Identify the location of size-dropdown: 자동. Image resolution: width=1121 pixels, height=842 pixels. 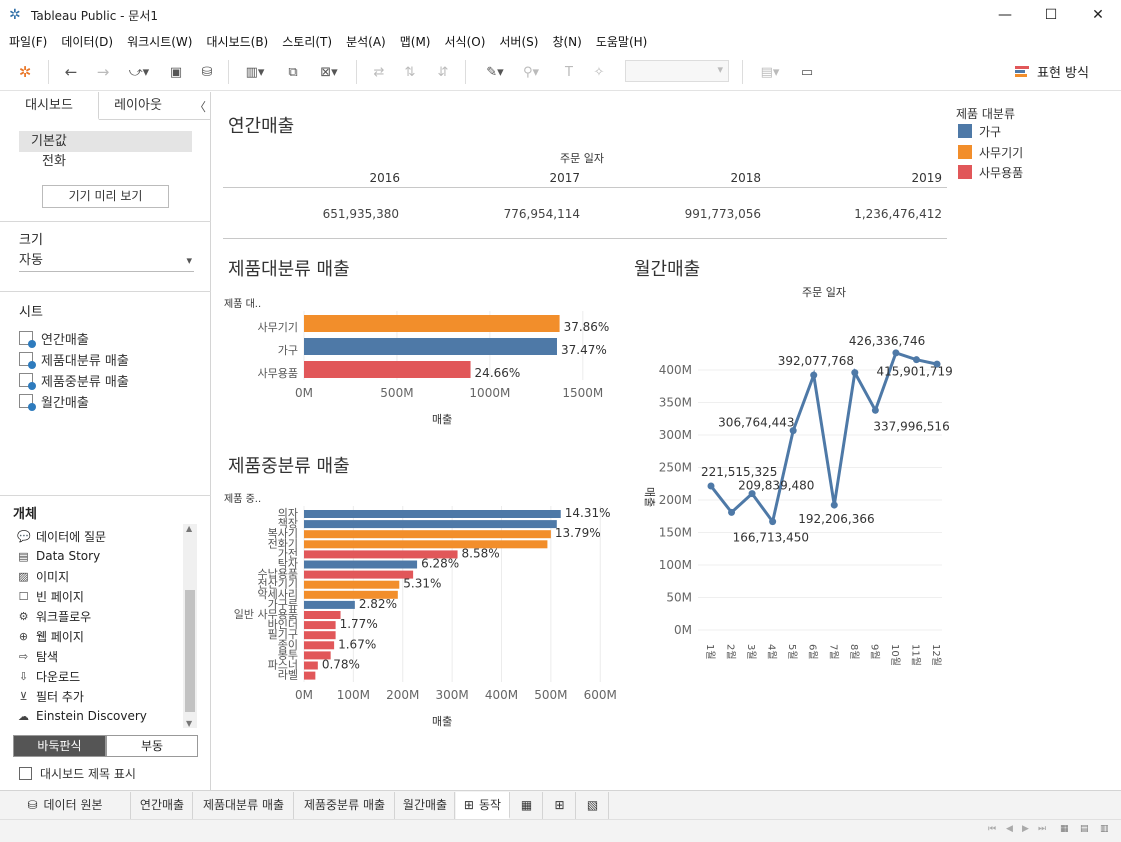
(106, 261).